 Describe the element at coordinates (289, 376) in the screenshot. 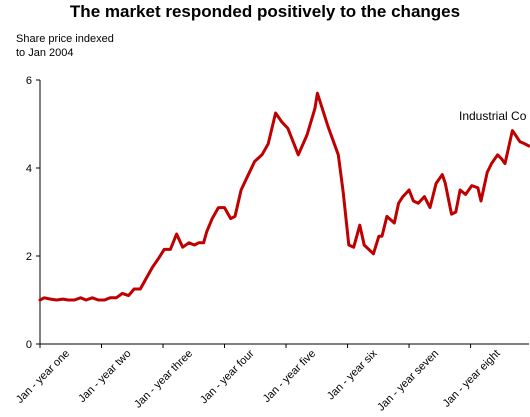

I see `x-tick-label: Jan - year five` at that location.